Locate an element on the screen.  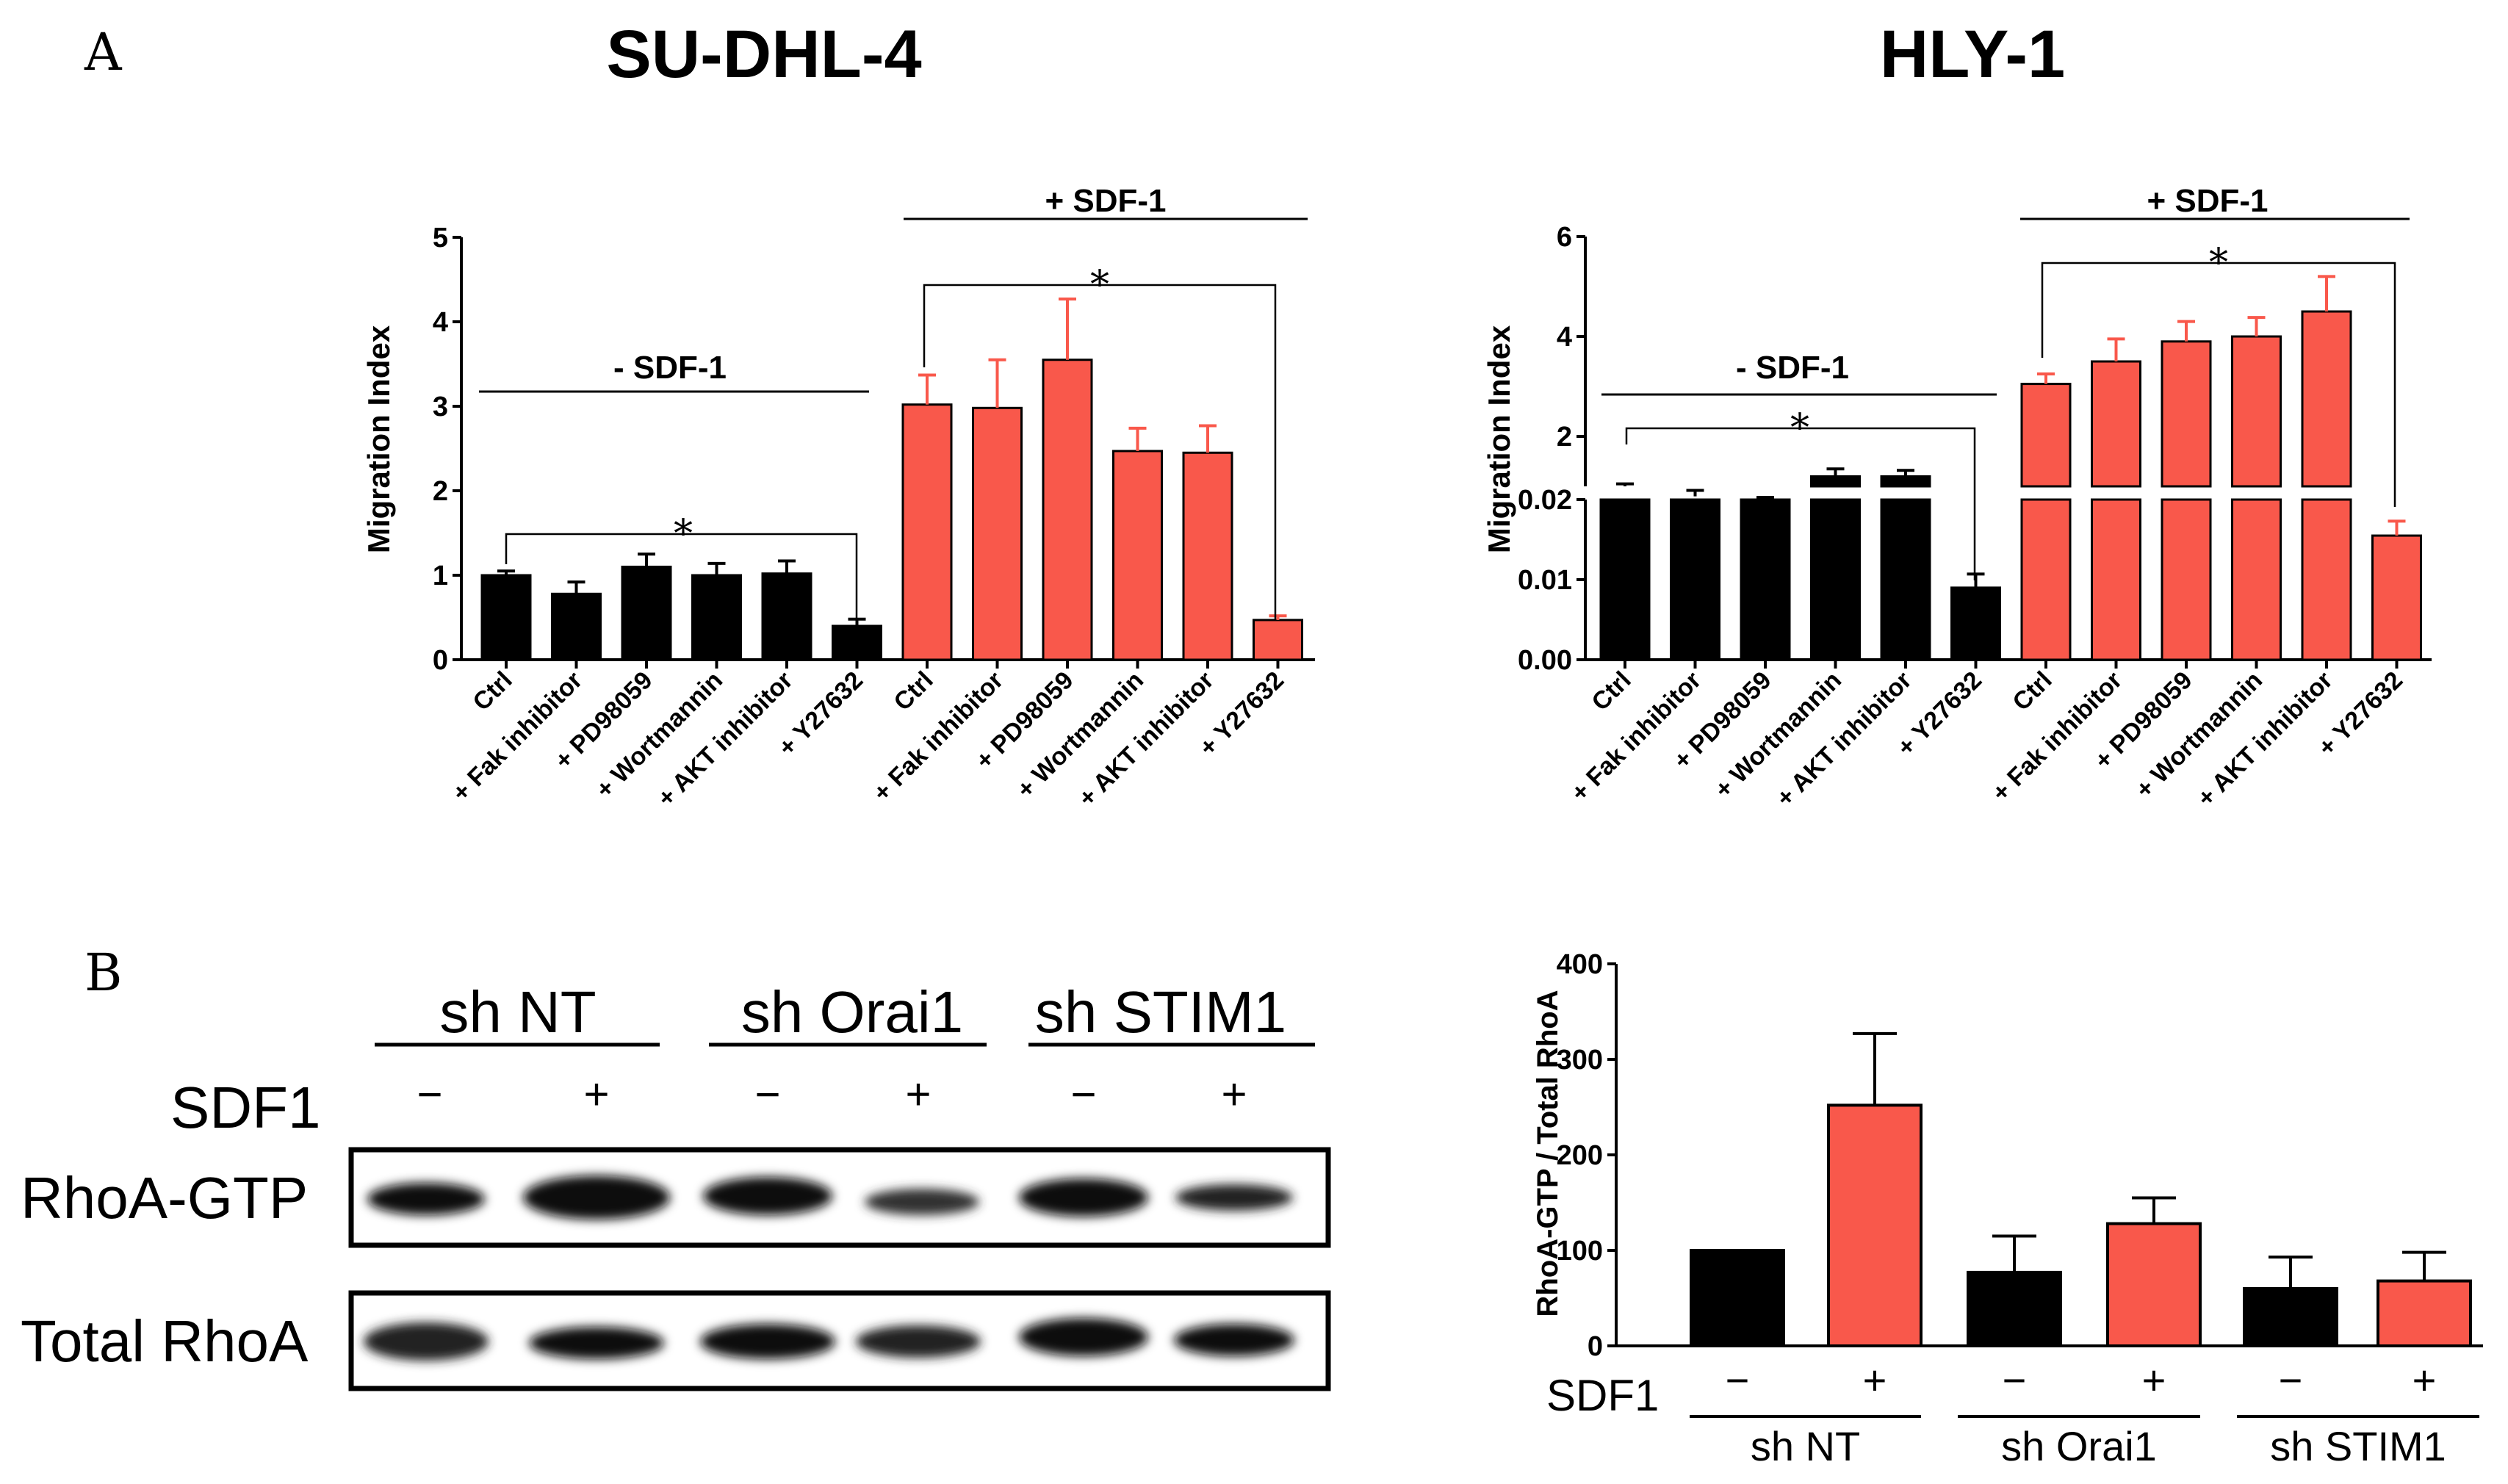
significance-star-minus: * is located at coordinates (684, 534).